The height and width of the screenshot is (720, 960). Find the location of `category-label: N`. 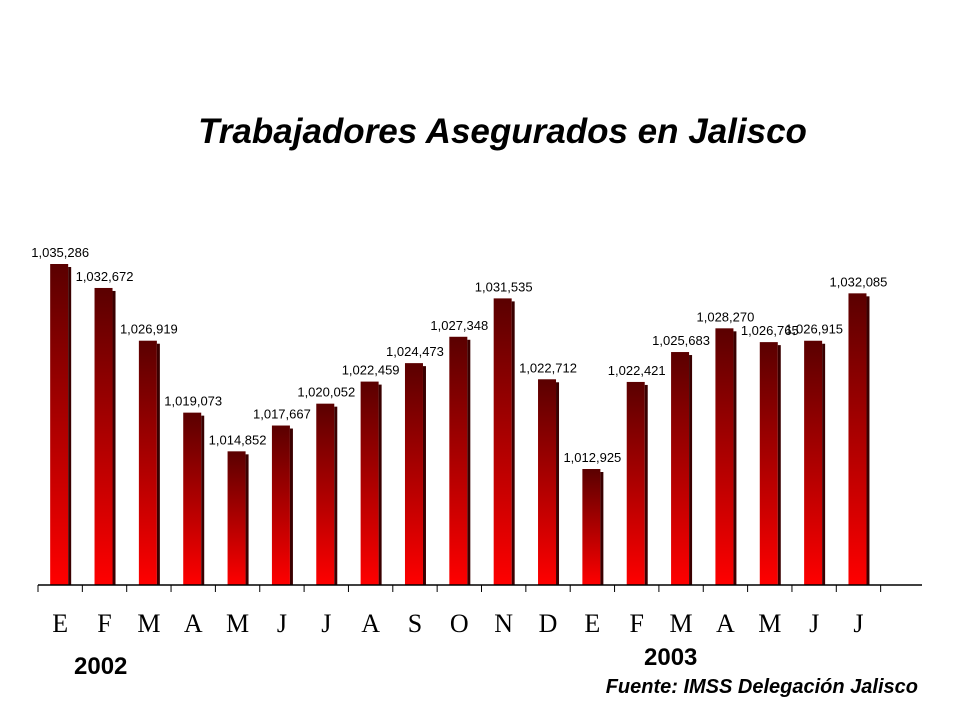

category-label: N is located at coordinates (503, 623).